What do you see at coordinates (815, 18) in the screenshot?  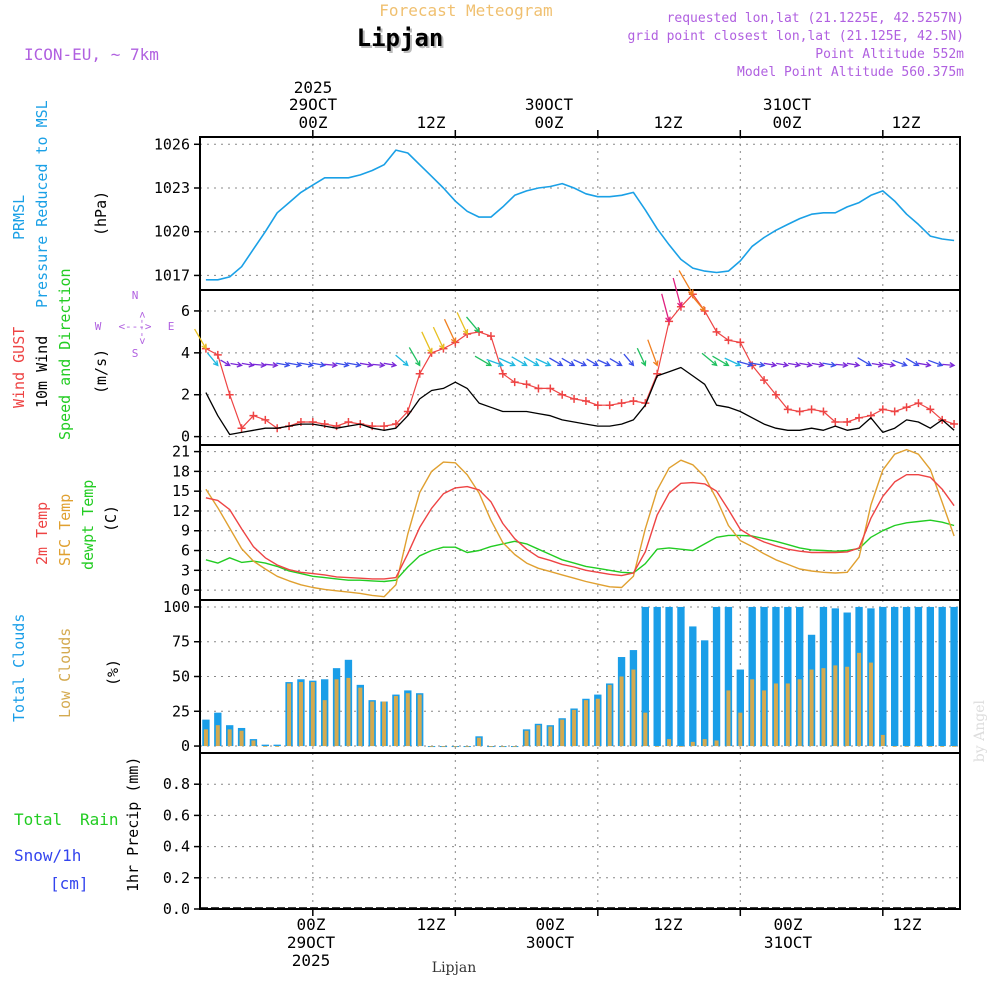 I see `requested-coords: requested lon,lat (21.1225E, 42.5257N)` at bounding box center [815, 18].